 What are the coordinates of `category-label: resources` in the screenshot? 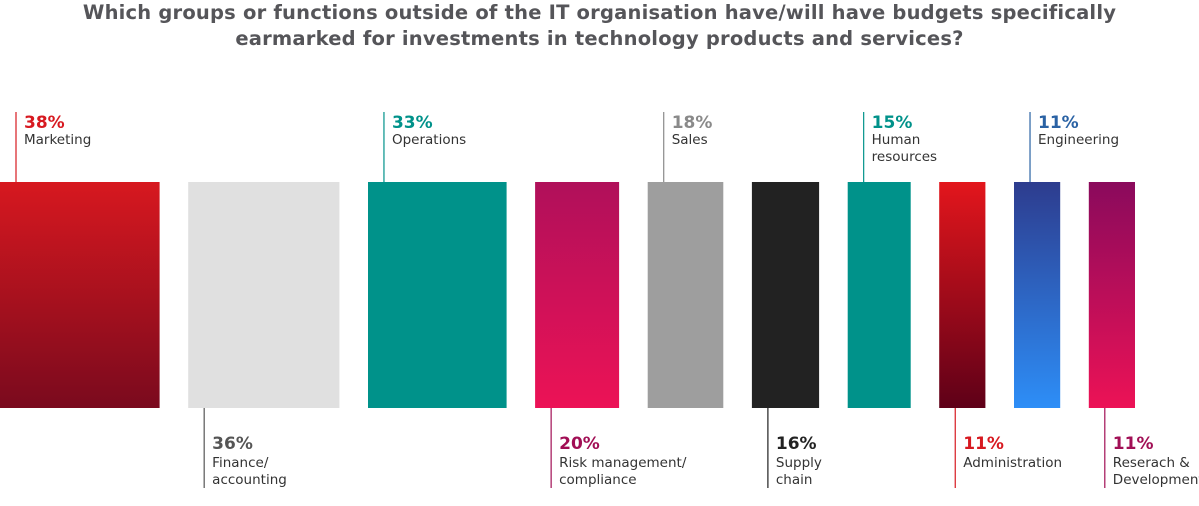 It's located at (904, 157).